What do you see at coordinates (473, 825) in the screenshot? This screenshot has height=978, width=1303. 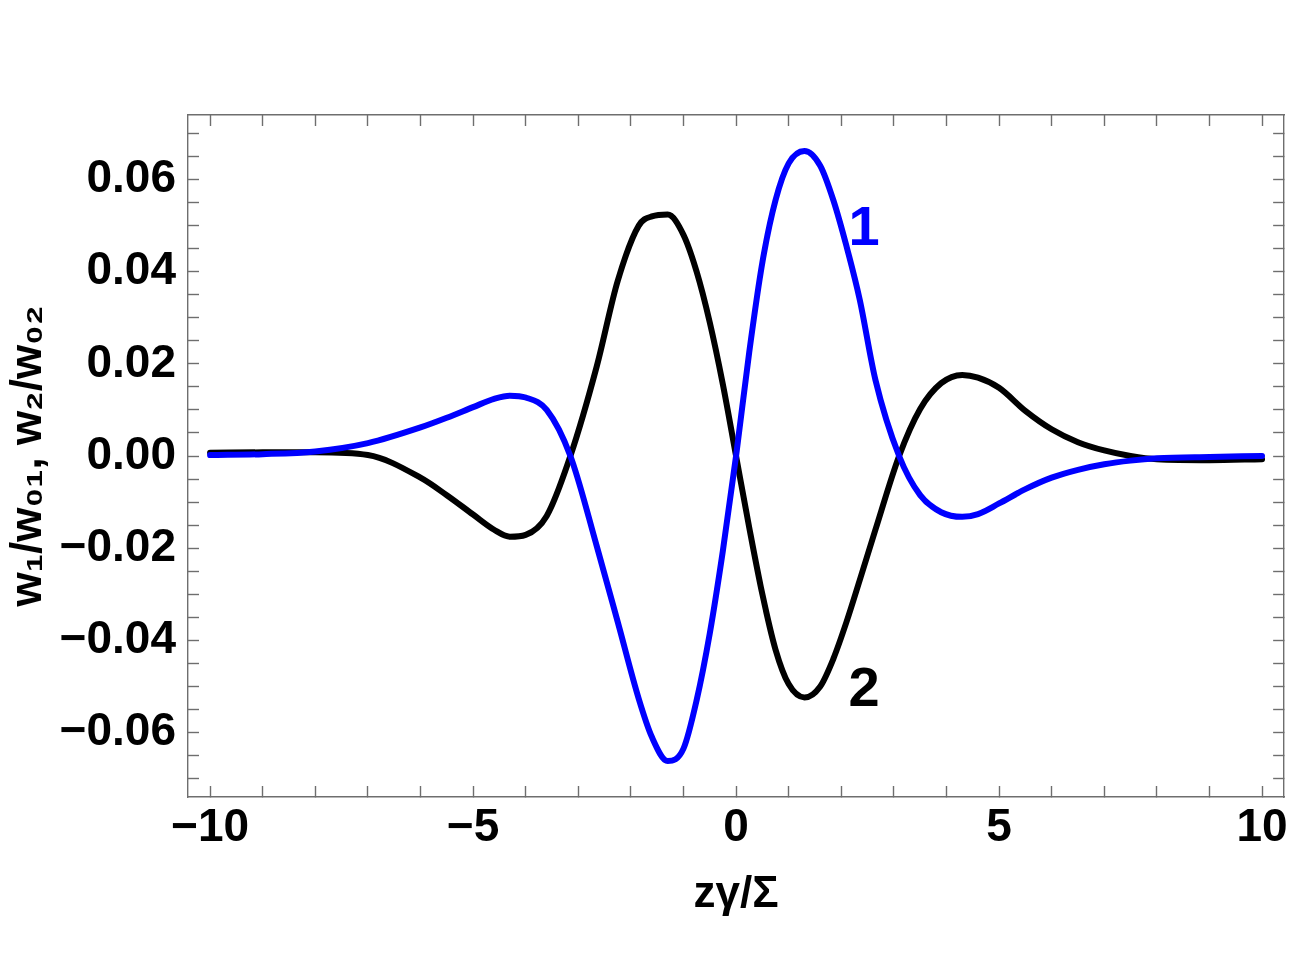 I see `x-tick-label: −5` at bounding box center [473, 825].